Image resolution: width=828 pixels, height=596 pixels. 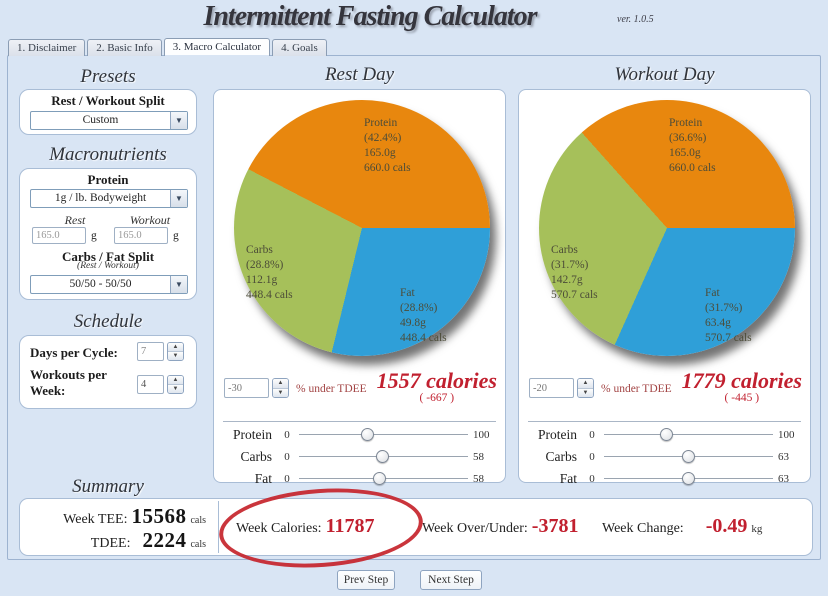 I want to click on tdee-value: 2224, so click(x=164, y=540).